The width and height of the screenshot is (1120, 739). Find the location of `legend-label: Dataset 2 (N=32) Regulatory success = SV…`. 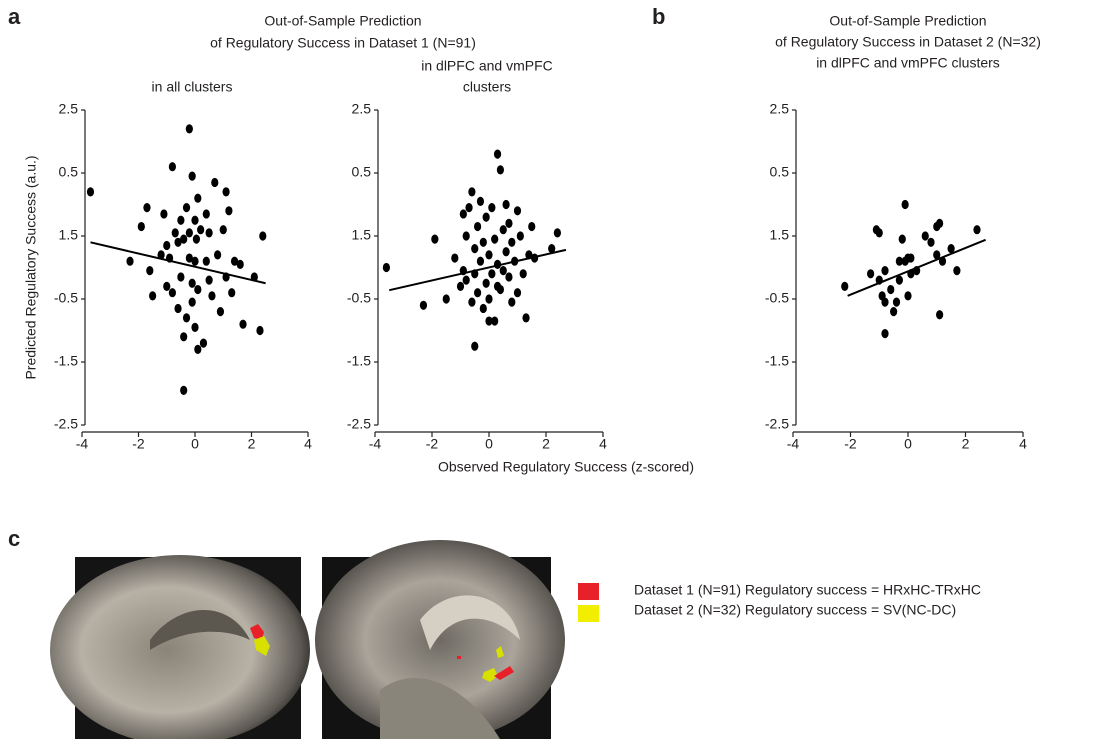

legend-label: Dataset 2 (N=32) Regulatory success = SV… is located at coordinates (795, 610).